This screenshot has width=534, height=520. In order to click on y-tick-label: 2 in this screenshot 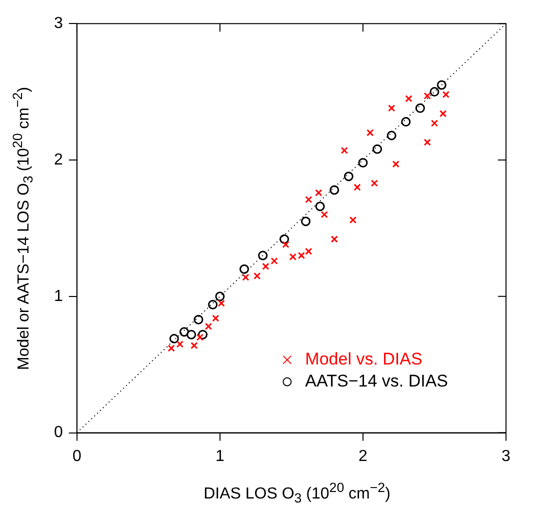, I will do `click(58, 159)`.